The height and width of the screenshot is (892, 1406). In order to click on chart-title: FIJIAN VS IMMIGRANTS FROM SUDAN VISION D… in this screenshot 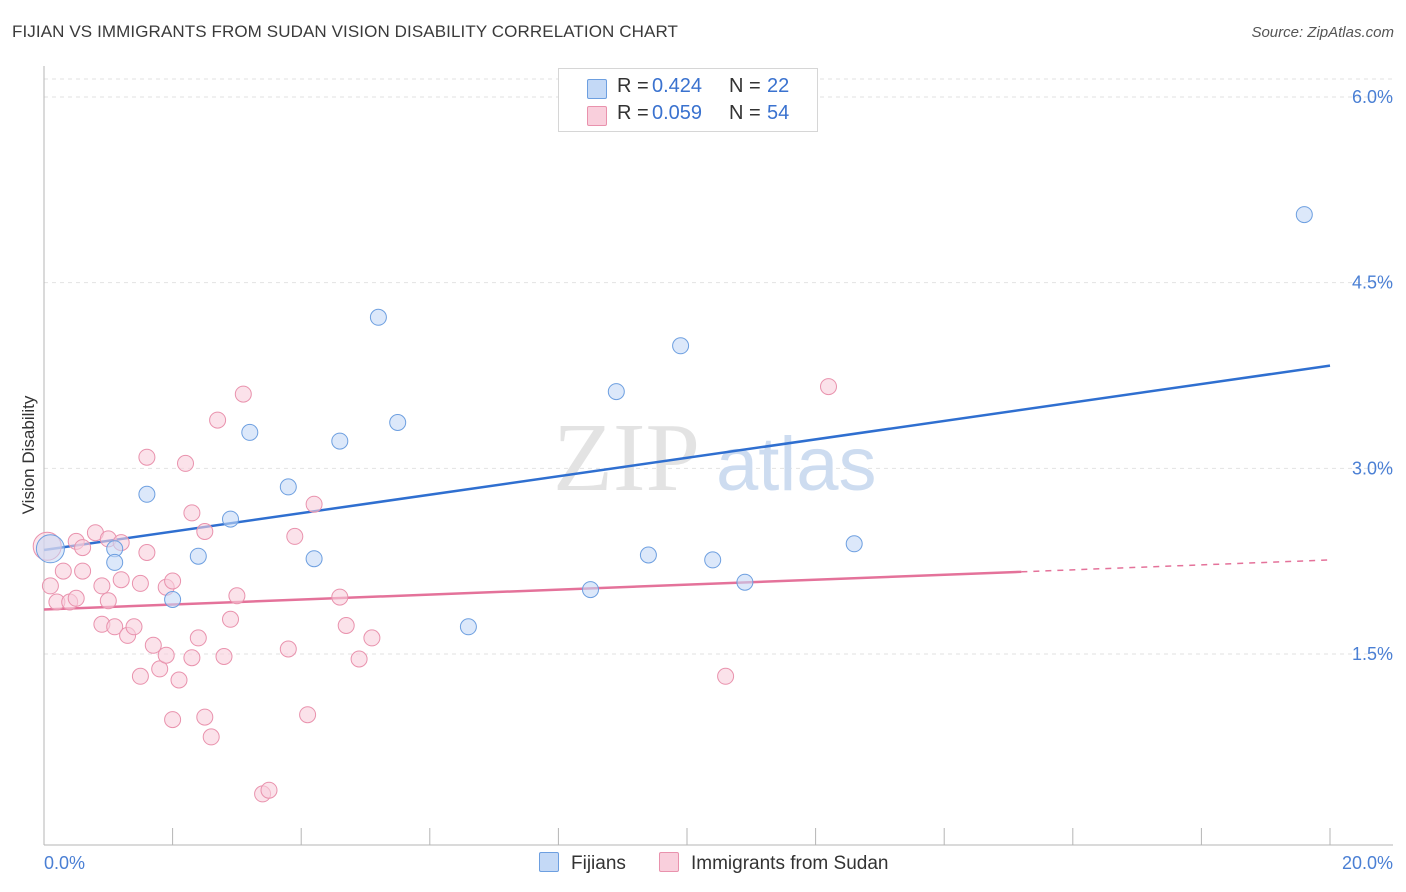, I will do `click(345, 31)`.